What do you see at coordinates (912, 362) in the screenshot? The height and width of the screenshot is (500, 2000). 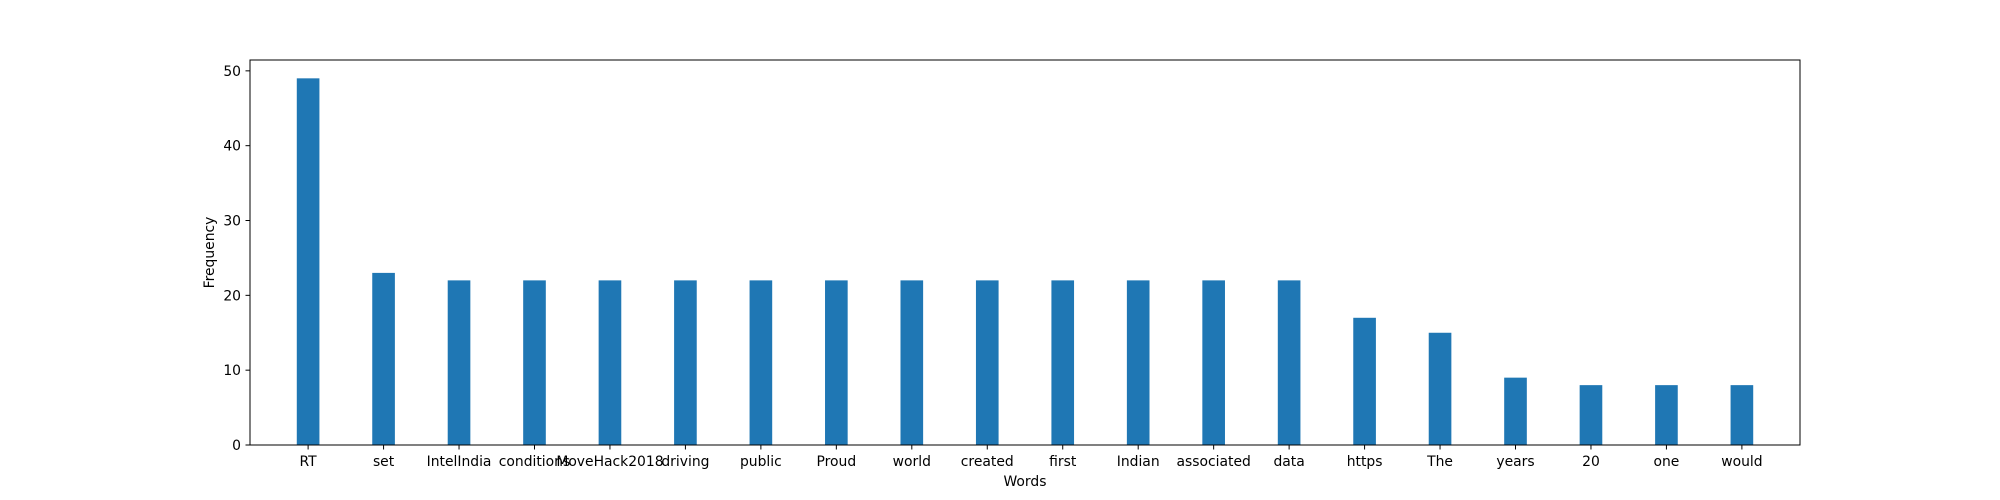 I see `bar-world` at bounding box center [912, 362].